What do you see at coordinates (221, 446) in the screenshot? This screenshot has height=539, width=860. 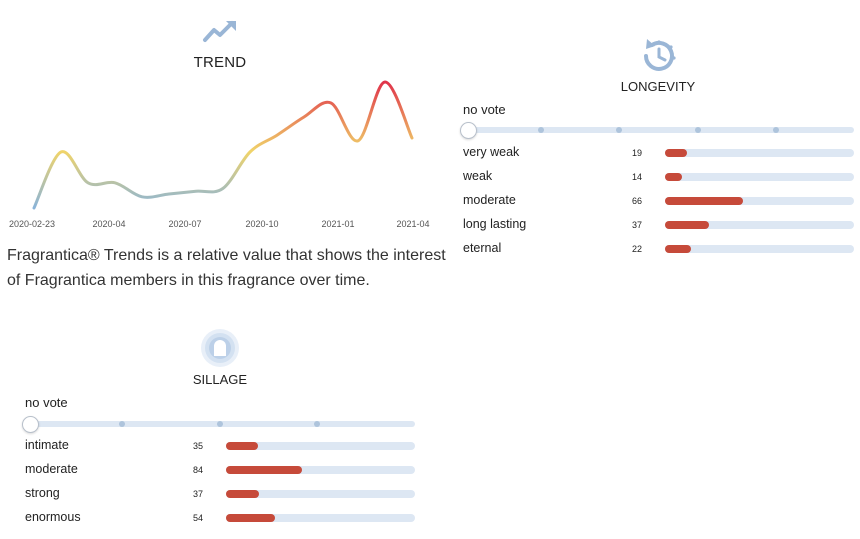 I see `sillage-vote-row: intimate 35` at bounding box center [221, 446].